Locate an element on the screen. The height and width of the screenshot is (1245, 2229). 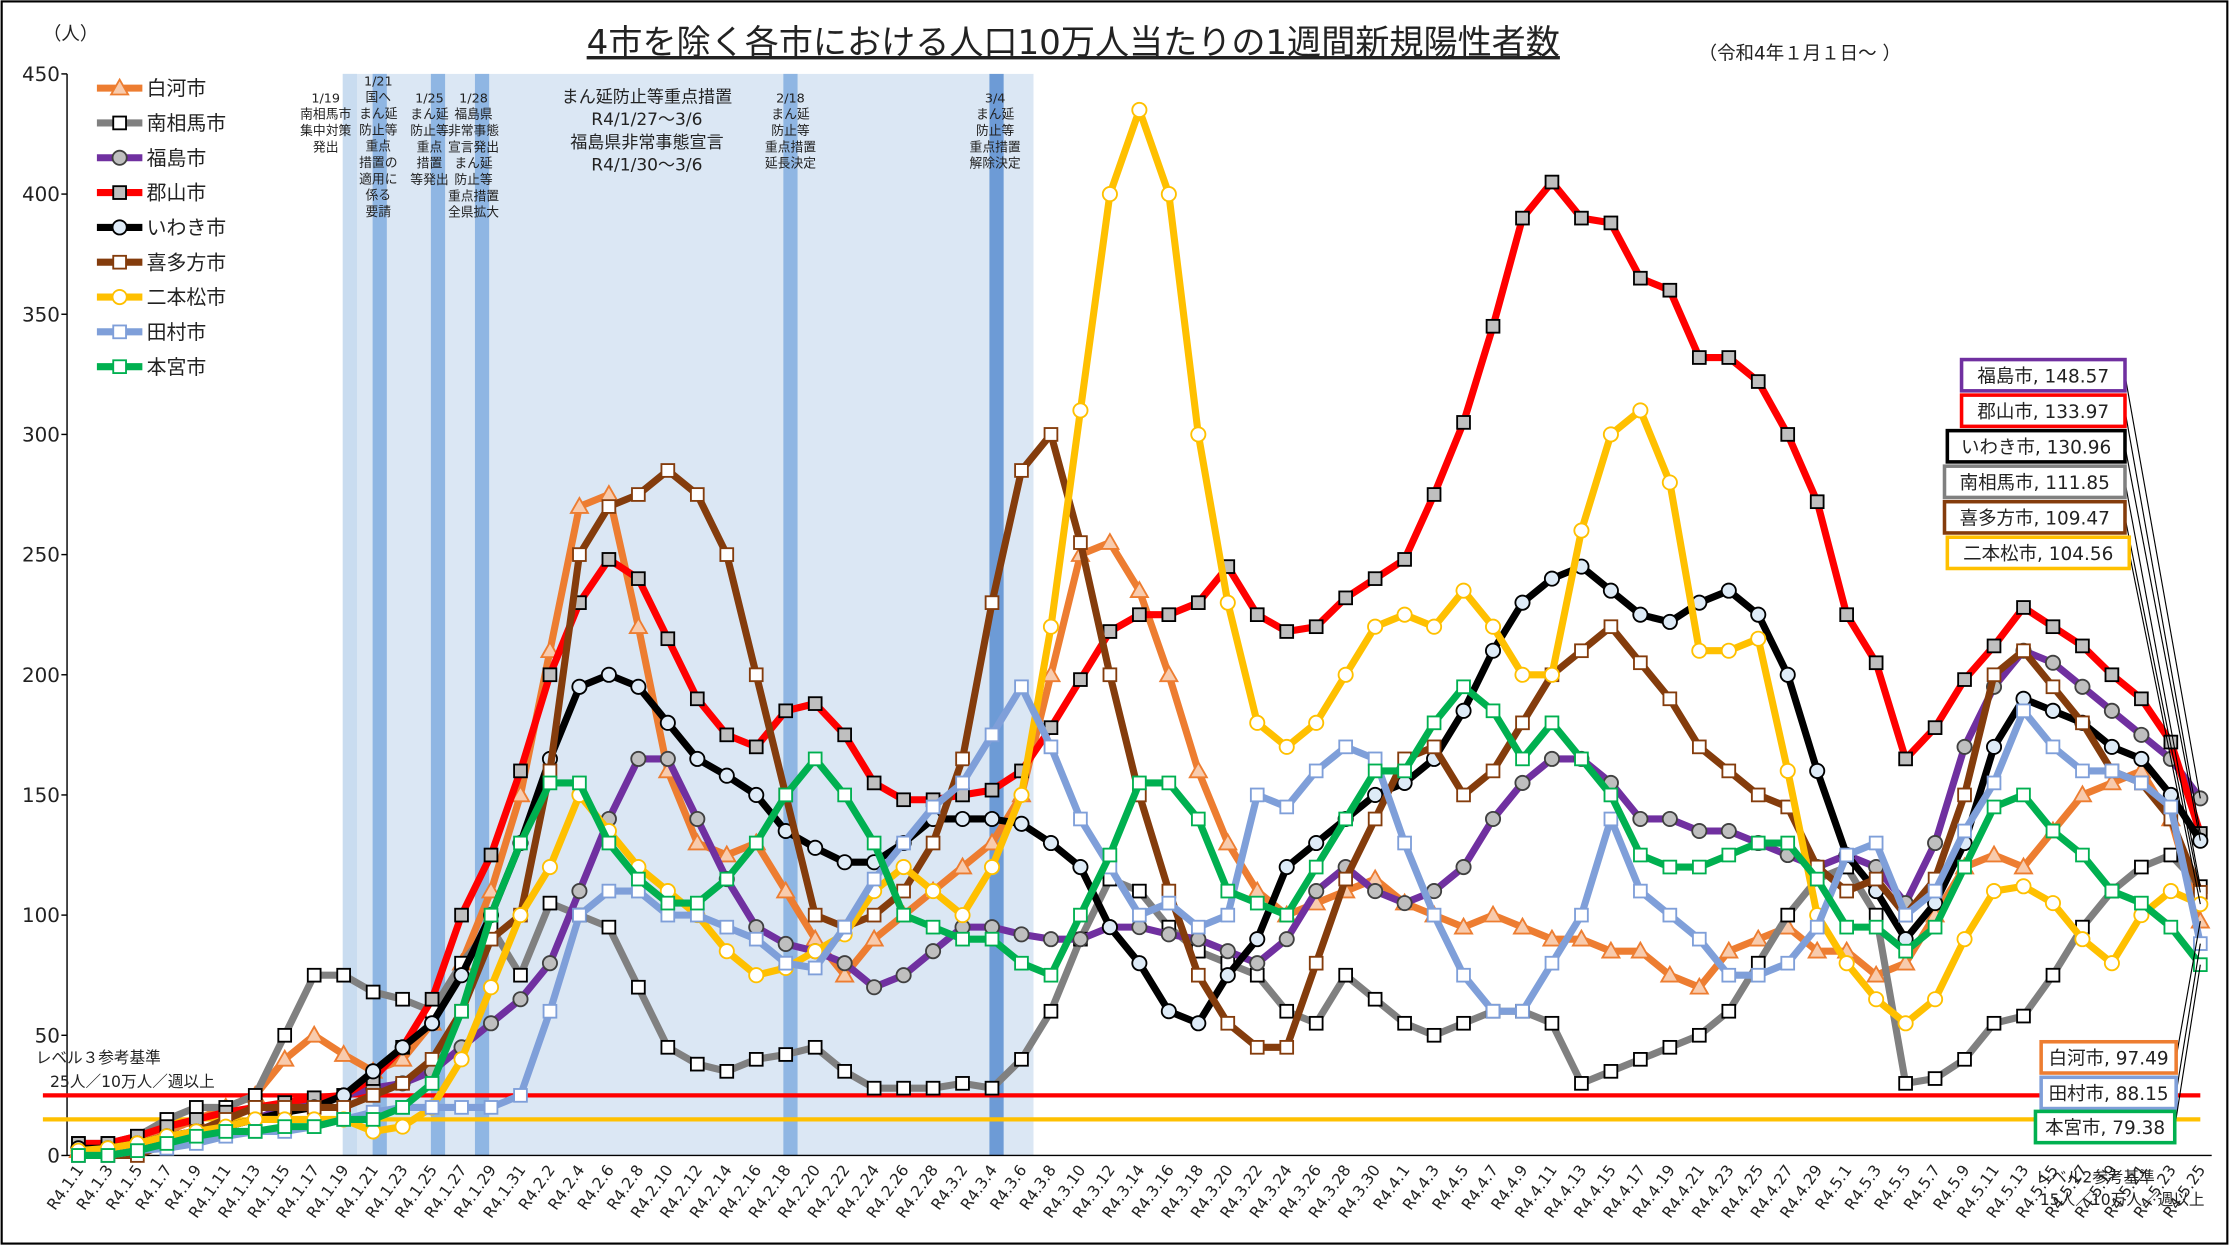
legend-label: 白河市 is located at coordinates (177, 88).